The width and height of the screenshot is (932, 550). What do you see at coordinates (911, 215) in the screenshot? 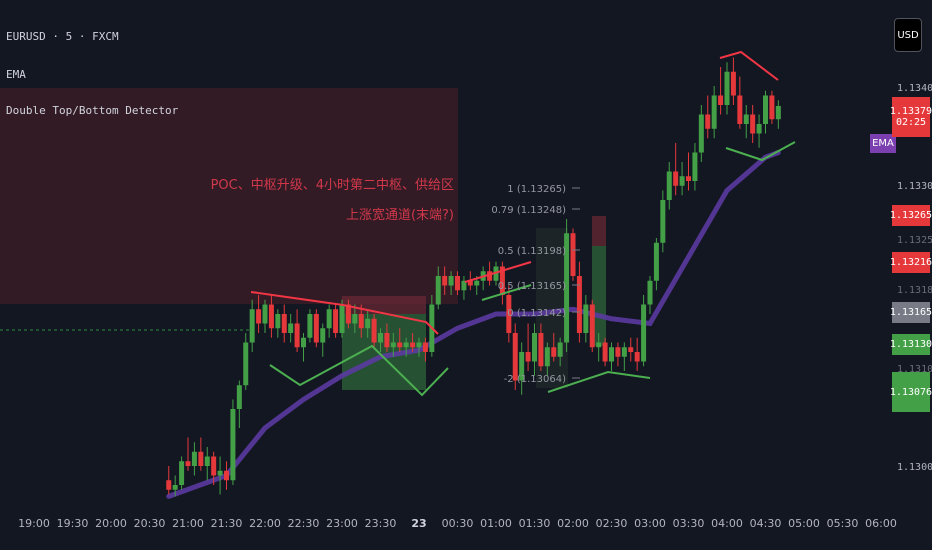
I see `price-box-fib-high: 1.13265` at bounding box center [911, 215].